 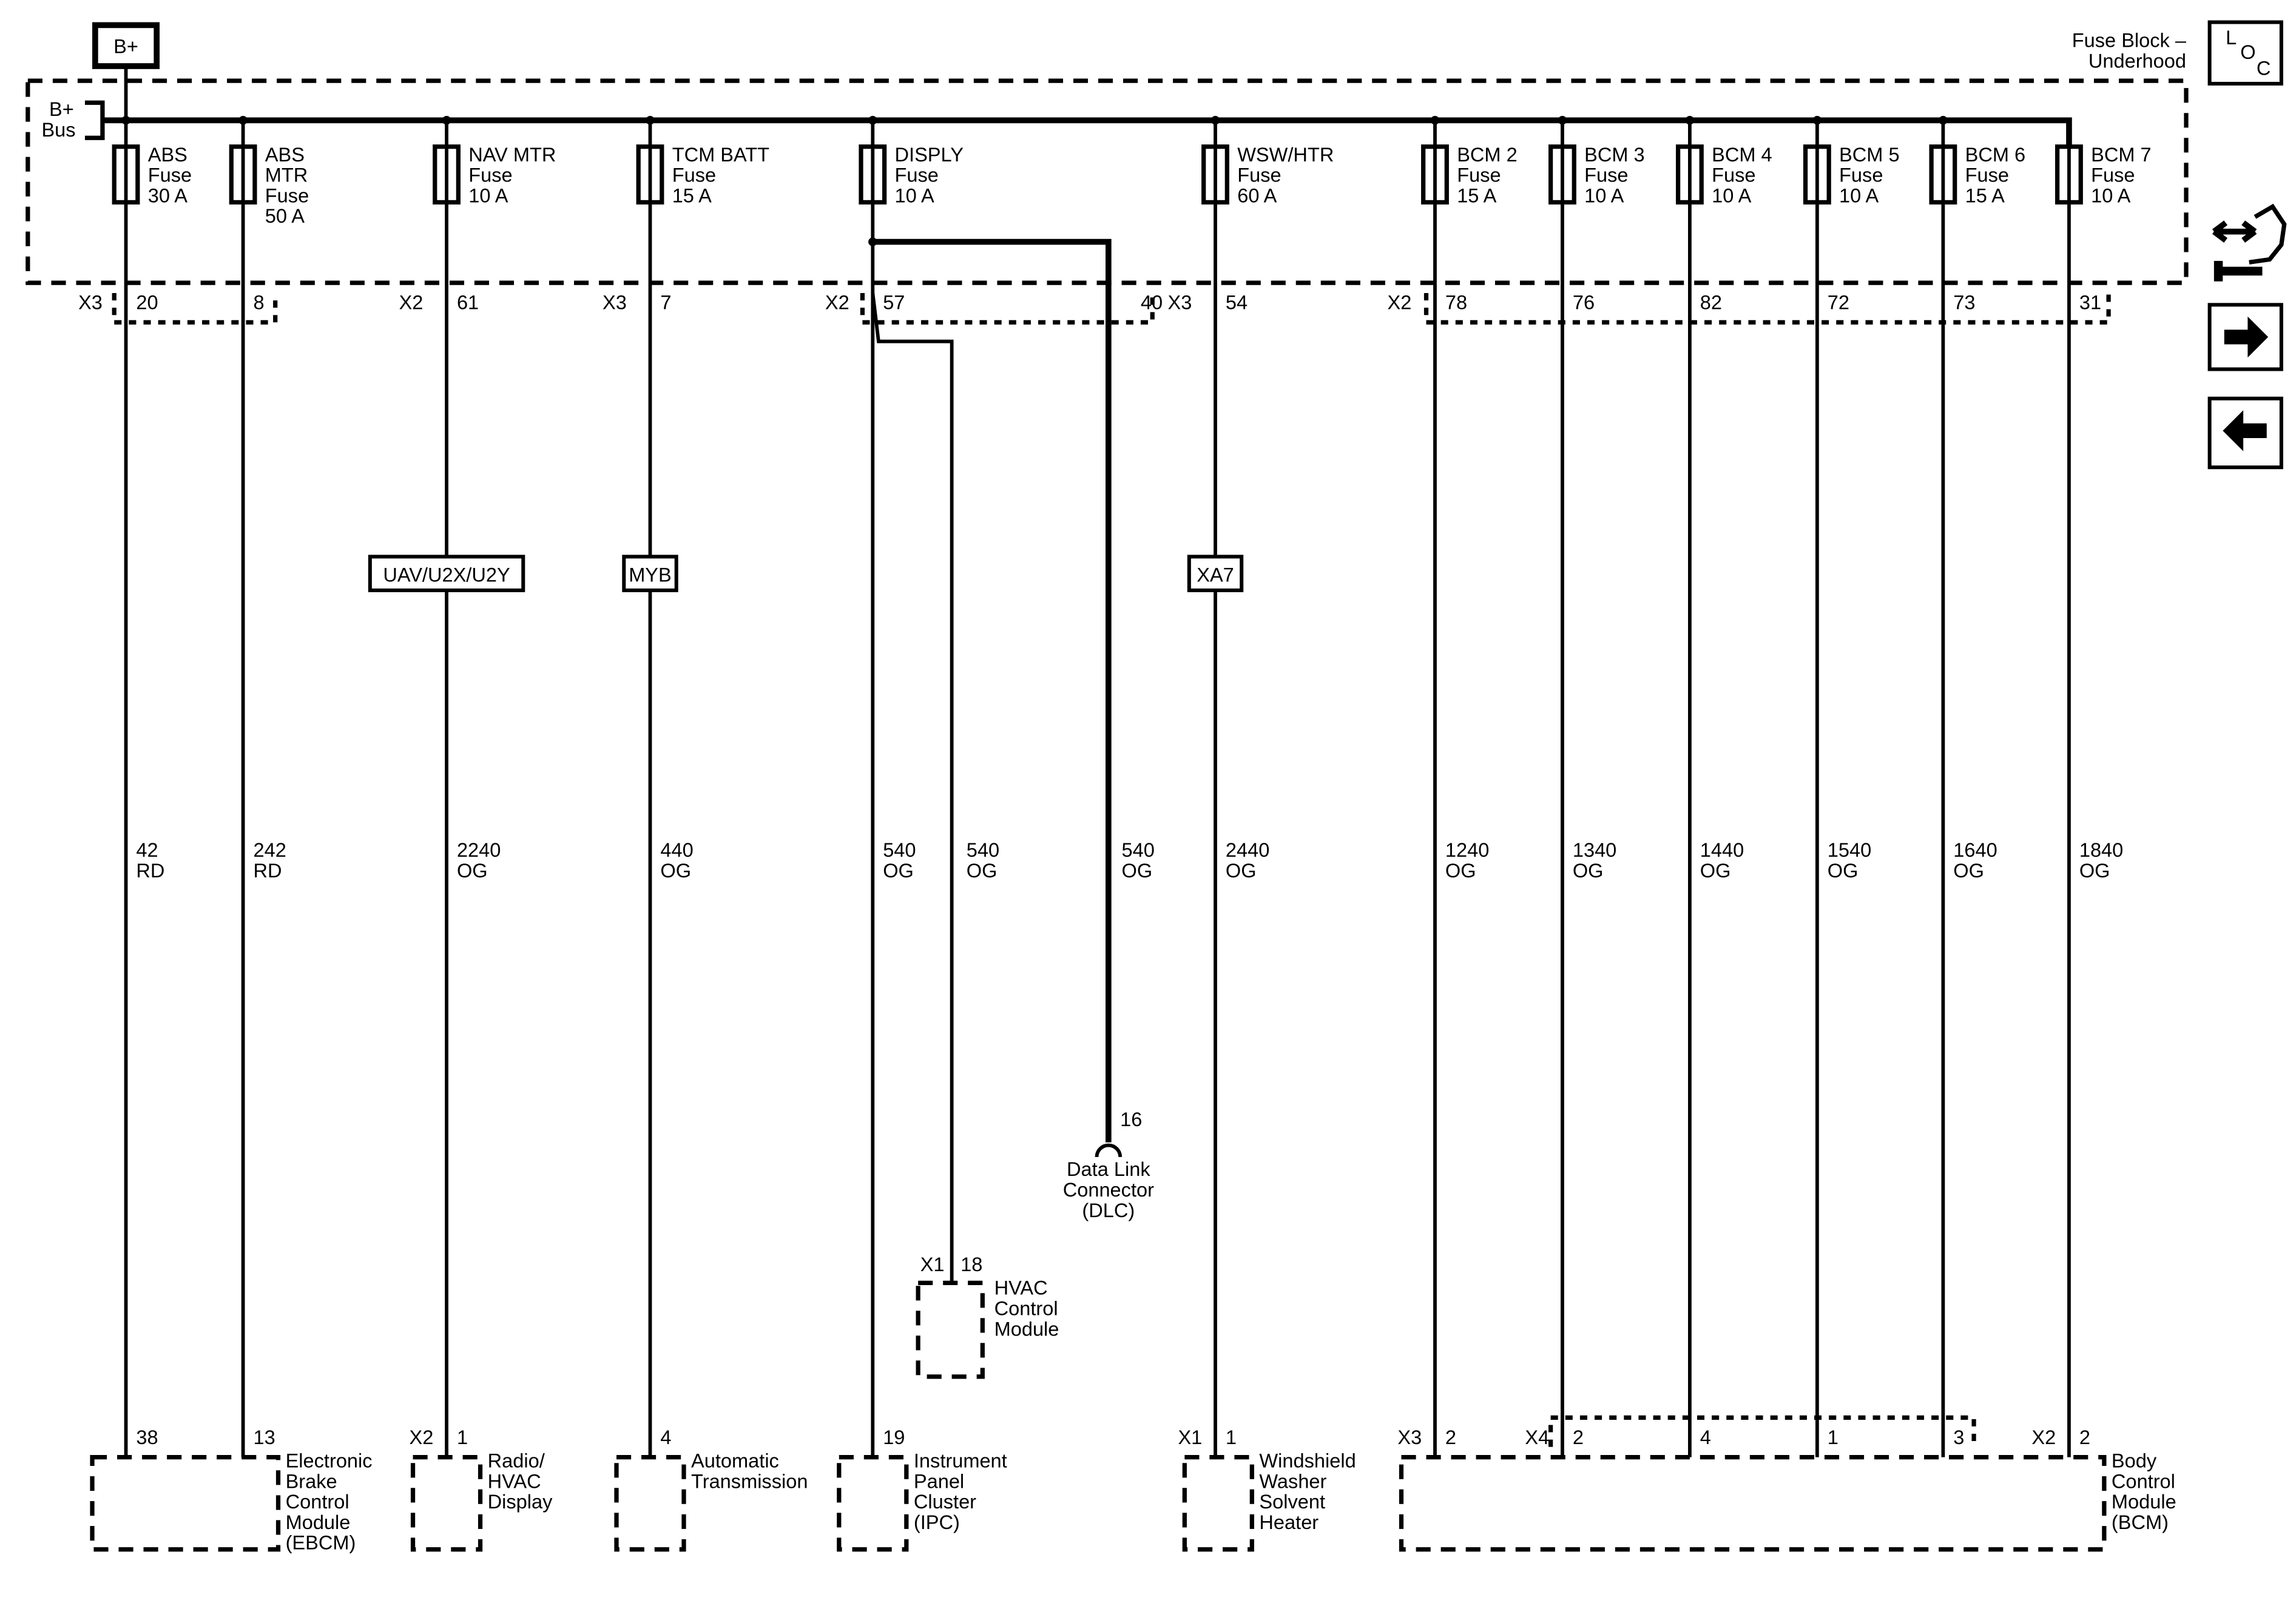 What do you see at coordinates (1307, 1460) in the screenshot?
I see `component-name: Windshield` at bounding box center [1307, 1460].